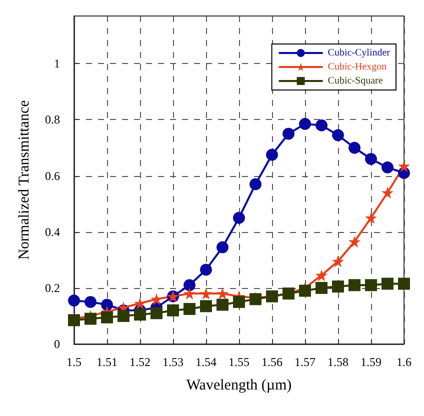 Image resolution: width=424 pixels, height=416 pixels. What do you see at coordinates (140, 362) in the screenshot?
I see `x-tick-label: 1.52` at bounding box center [140, 362].